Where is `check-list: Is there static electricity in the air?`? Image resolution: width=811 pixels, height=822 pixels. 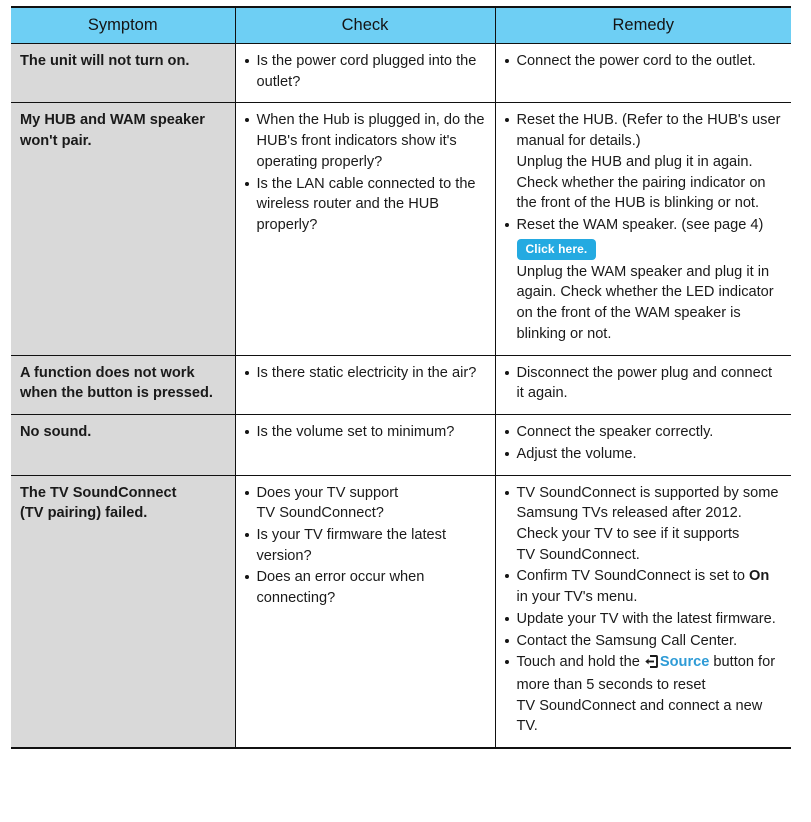
check-list: Is there static electricity in the air? is located at coordinates (365, 373).